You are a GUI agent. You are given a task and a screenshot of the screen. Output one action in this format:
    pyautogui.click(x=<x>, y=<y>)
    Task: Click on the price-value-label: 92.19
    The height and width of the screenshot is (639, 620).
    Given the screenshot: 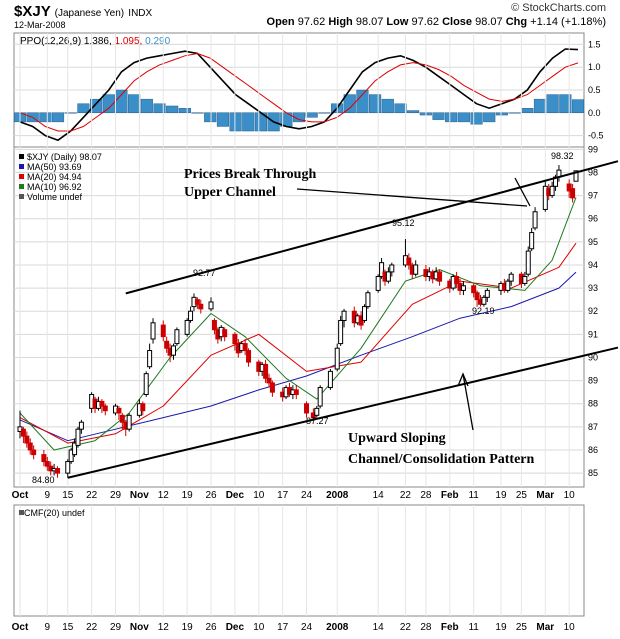 What is the action you would take?
    pyautogui.click(x=483, y=311)
    